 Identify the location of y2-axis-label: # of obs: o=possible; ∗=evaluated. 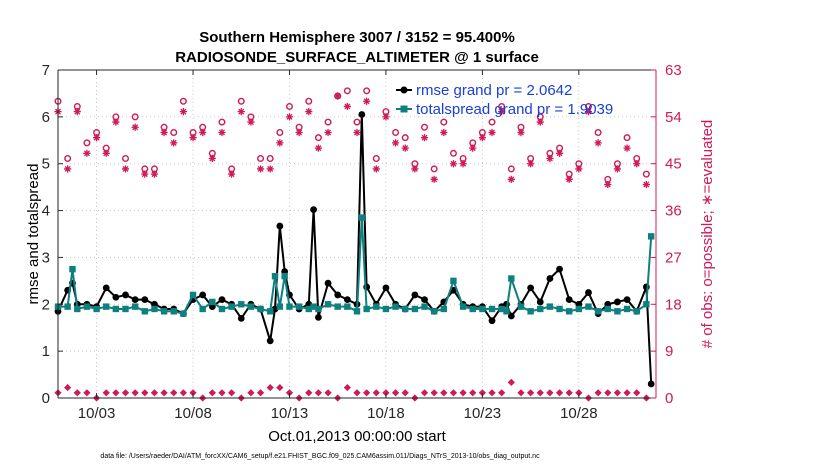
(707, 234).